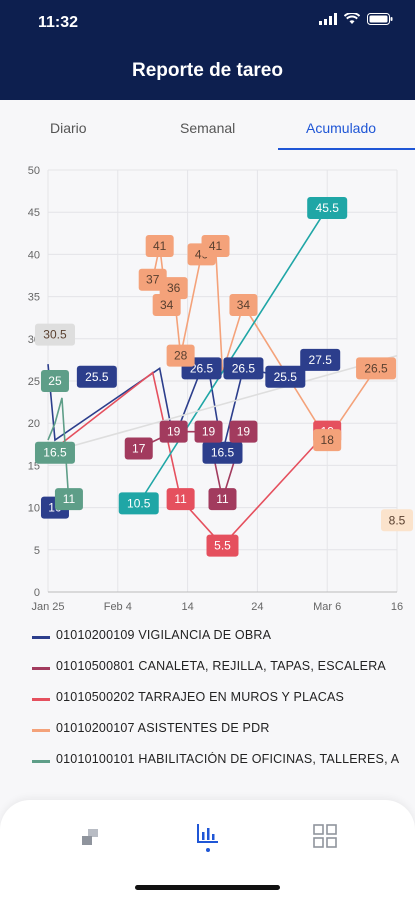 This screenshot has height=900, width=415. Describe the element at coordinates (341, 128) in the screenshot. I see `tab-acumulado: Acumulado` at that location.